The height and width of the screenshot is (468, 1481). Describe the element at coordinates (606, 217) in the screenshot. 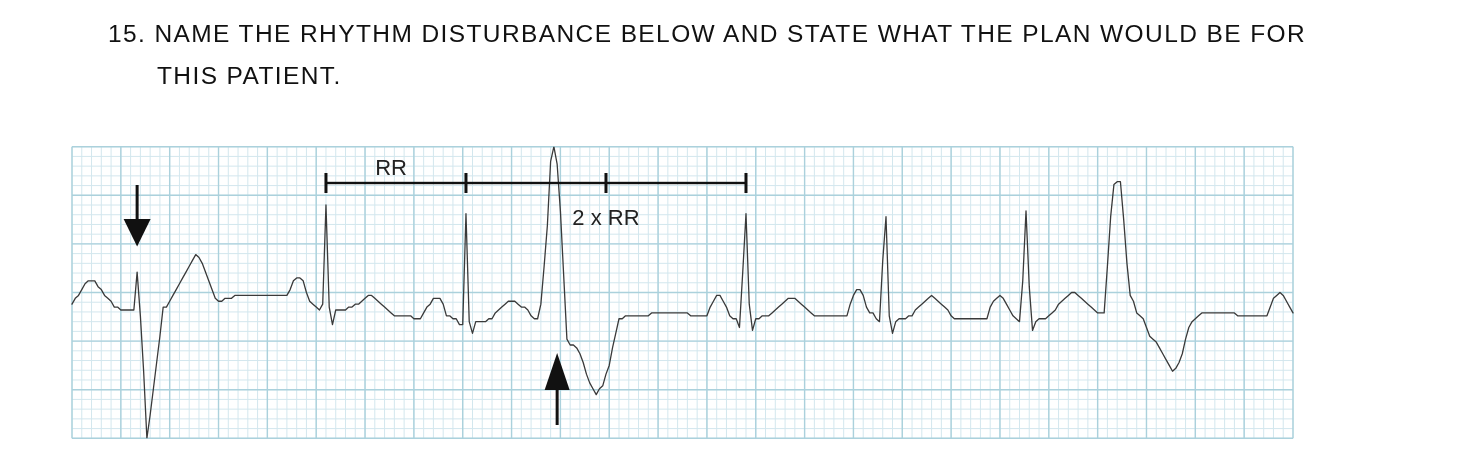

I see `annotation: 2 x RR` at that location.